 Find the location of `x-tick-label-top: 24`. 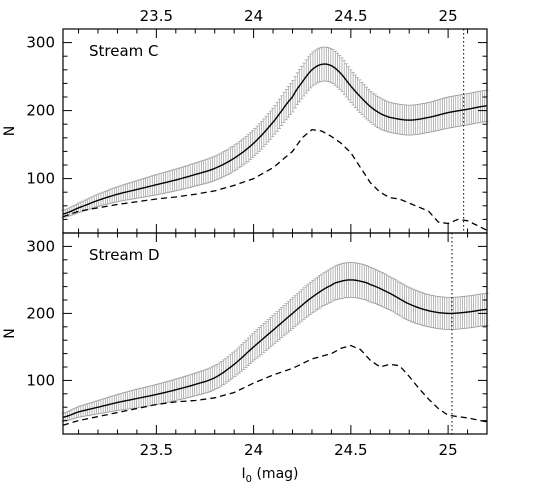

x-tick-label-top: 24 is located at coordinates (253, 16).